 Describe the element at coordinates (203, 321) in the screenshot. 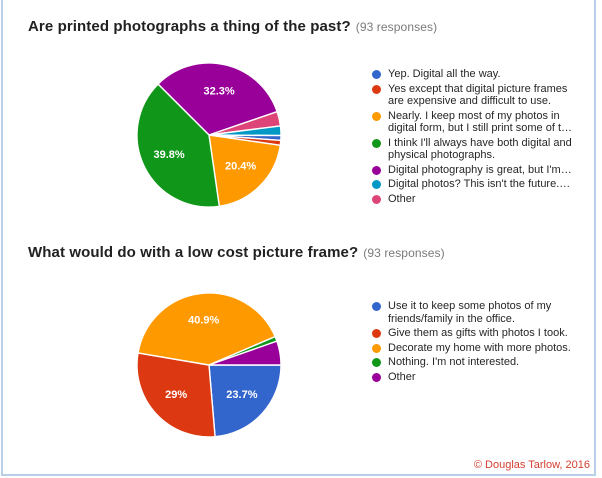

I see `slice-percent-label: 40.9%` at that location.